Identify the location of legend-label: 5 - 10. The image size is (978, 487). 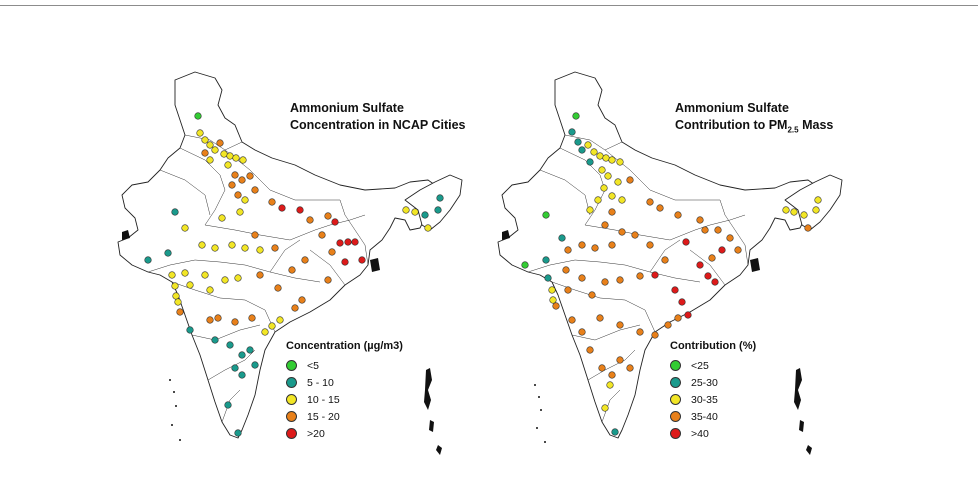
(320, 382).